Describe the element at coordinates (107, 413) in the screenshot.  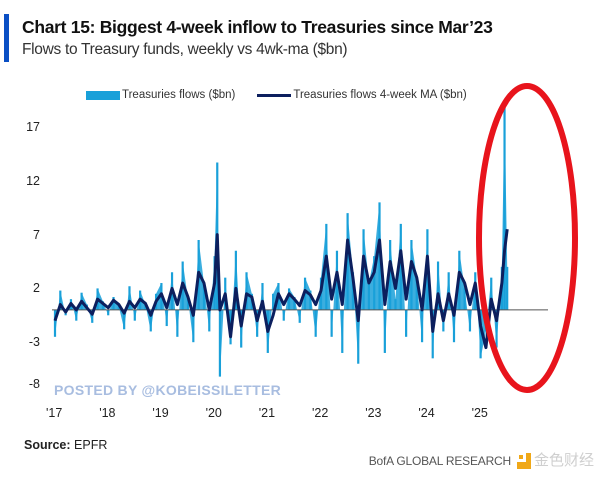
I see `x-tick-label: '18` at that location.